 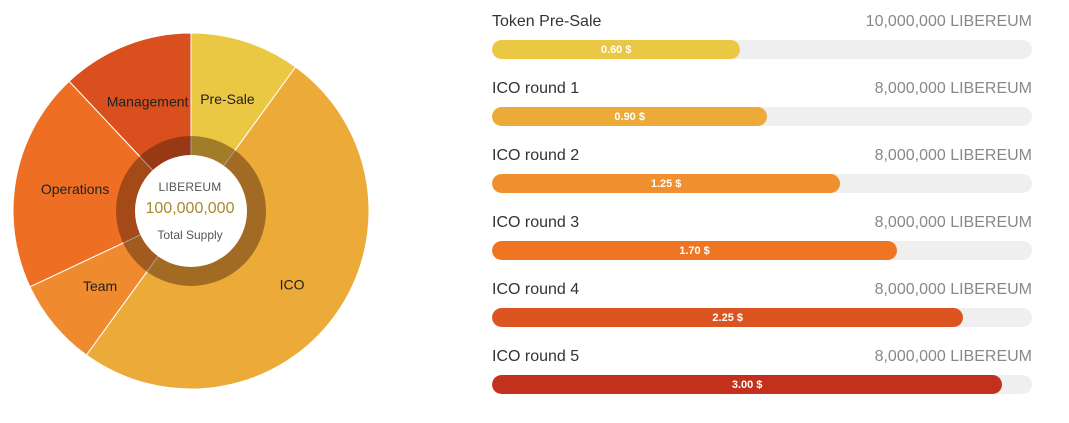 What do you see at coordinates (148, 101) in the screenshot?
I see `slice-label-management: Management` at bounding box center [148, 101].